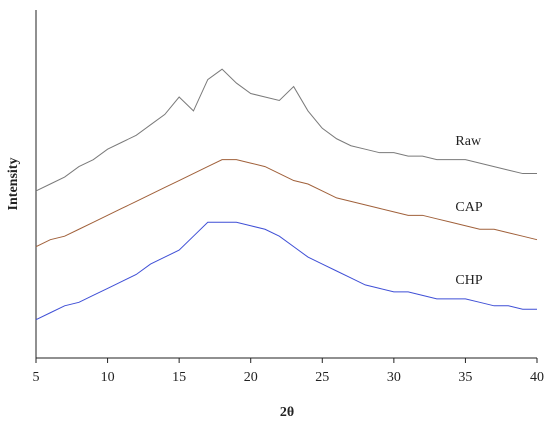  Describe the element at coordinates (108, 377) in the screenshot. I see `x-tick-label: 10` at that location.